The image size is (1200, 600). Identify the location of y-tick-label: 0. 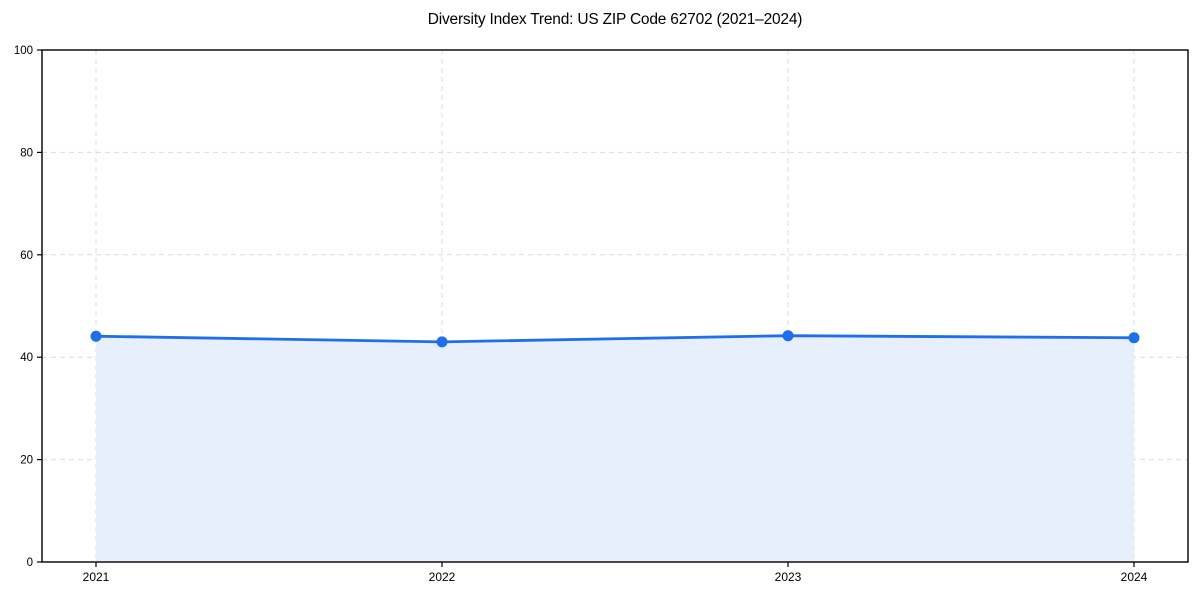
(30, 563).